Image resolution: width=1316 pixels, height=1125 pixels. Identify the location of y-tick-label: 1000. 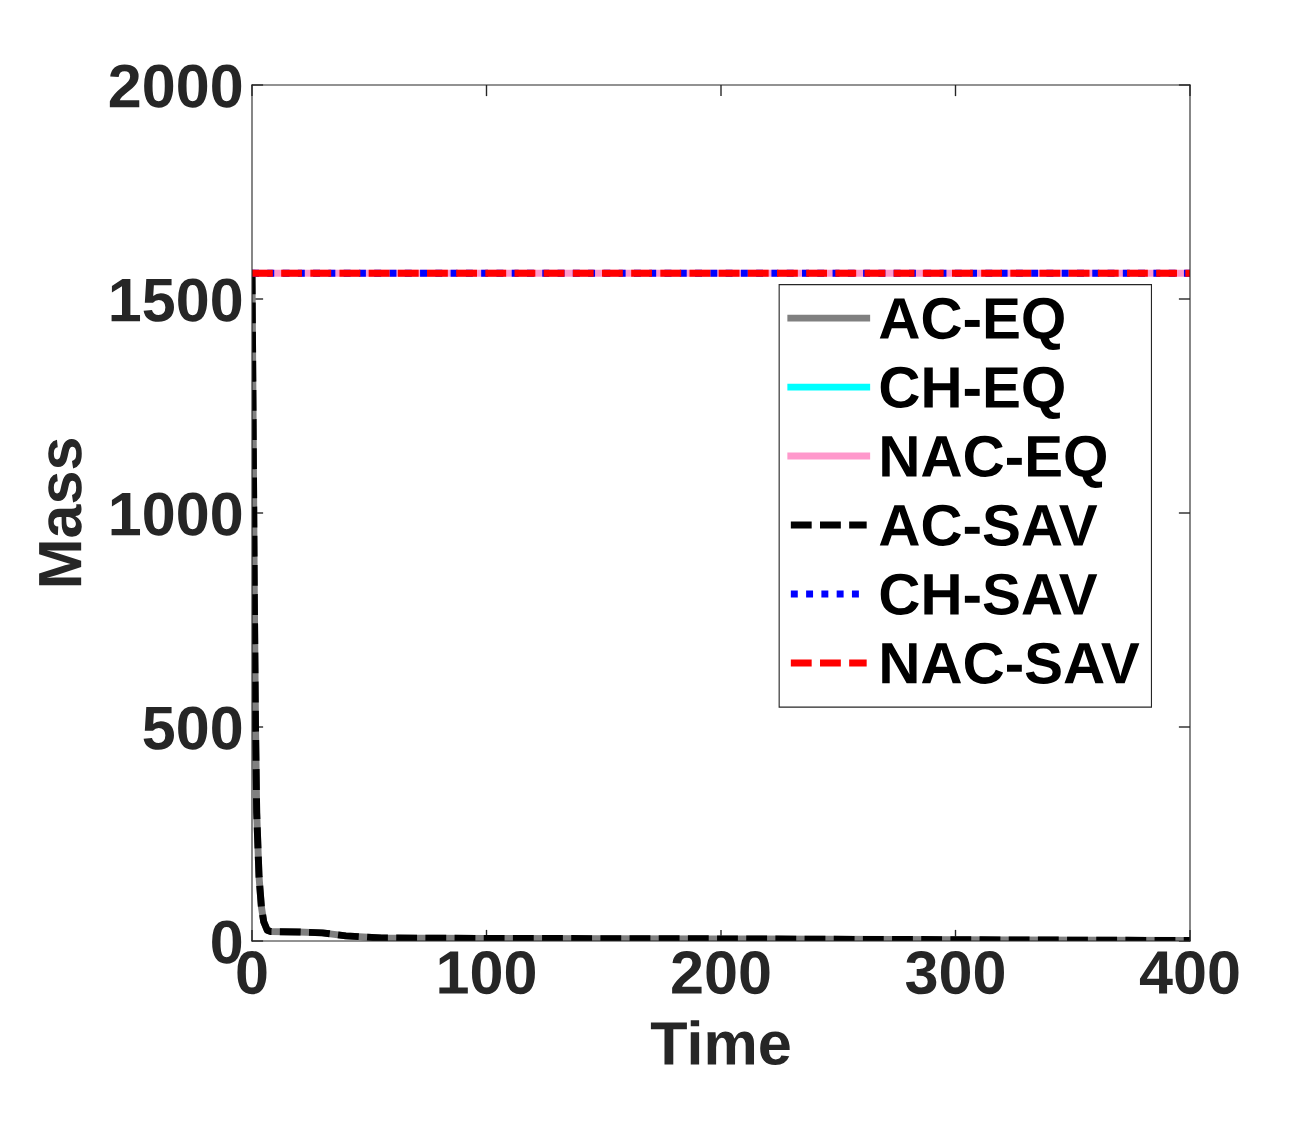
(176, 514).